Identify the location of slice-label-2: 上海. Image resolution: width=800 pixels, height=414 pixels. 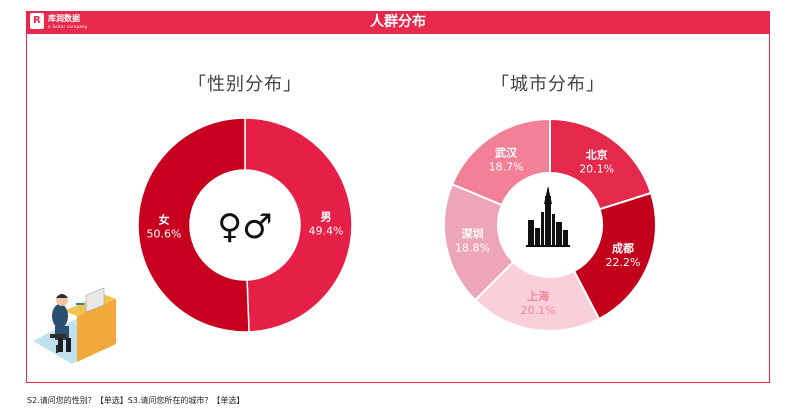
(538, 296).